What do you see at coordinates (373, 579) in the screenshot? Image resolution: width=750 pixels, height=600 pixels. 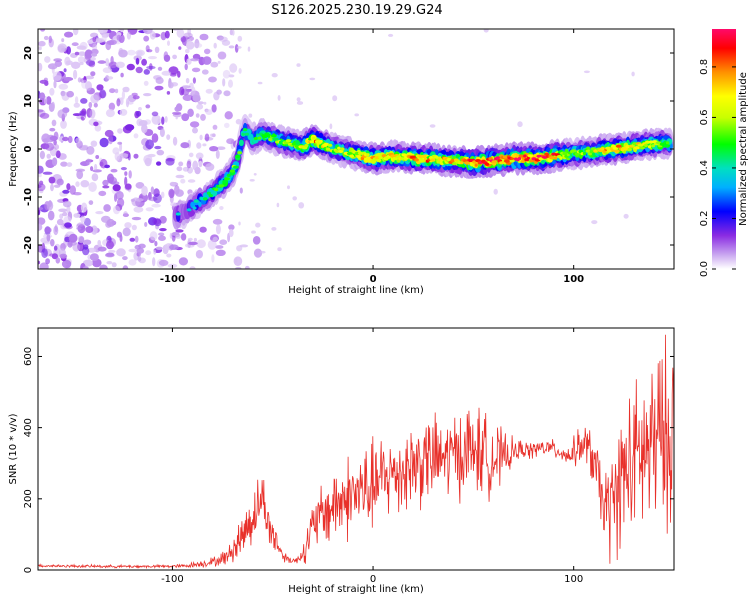 I see `x-tick-label: 0` at bounding box center [373, 579].